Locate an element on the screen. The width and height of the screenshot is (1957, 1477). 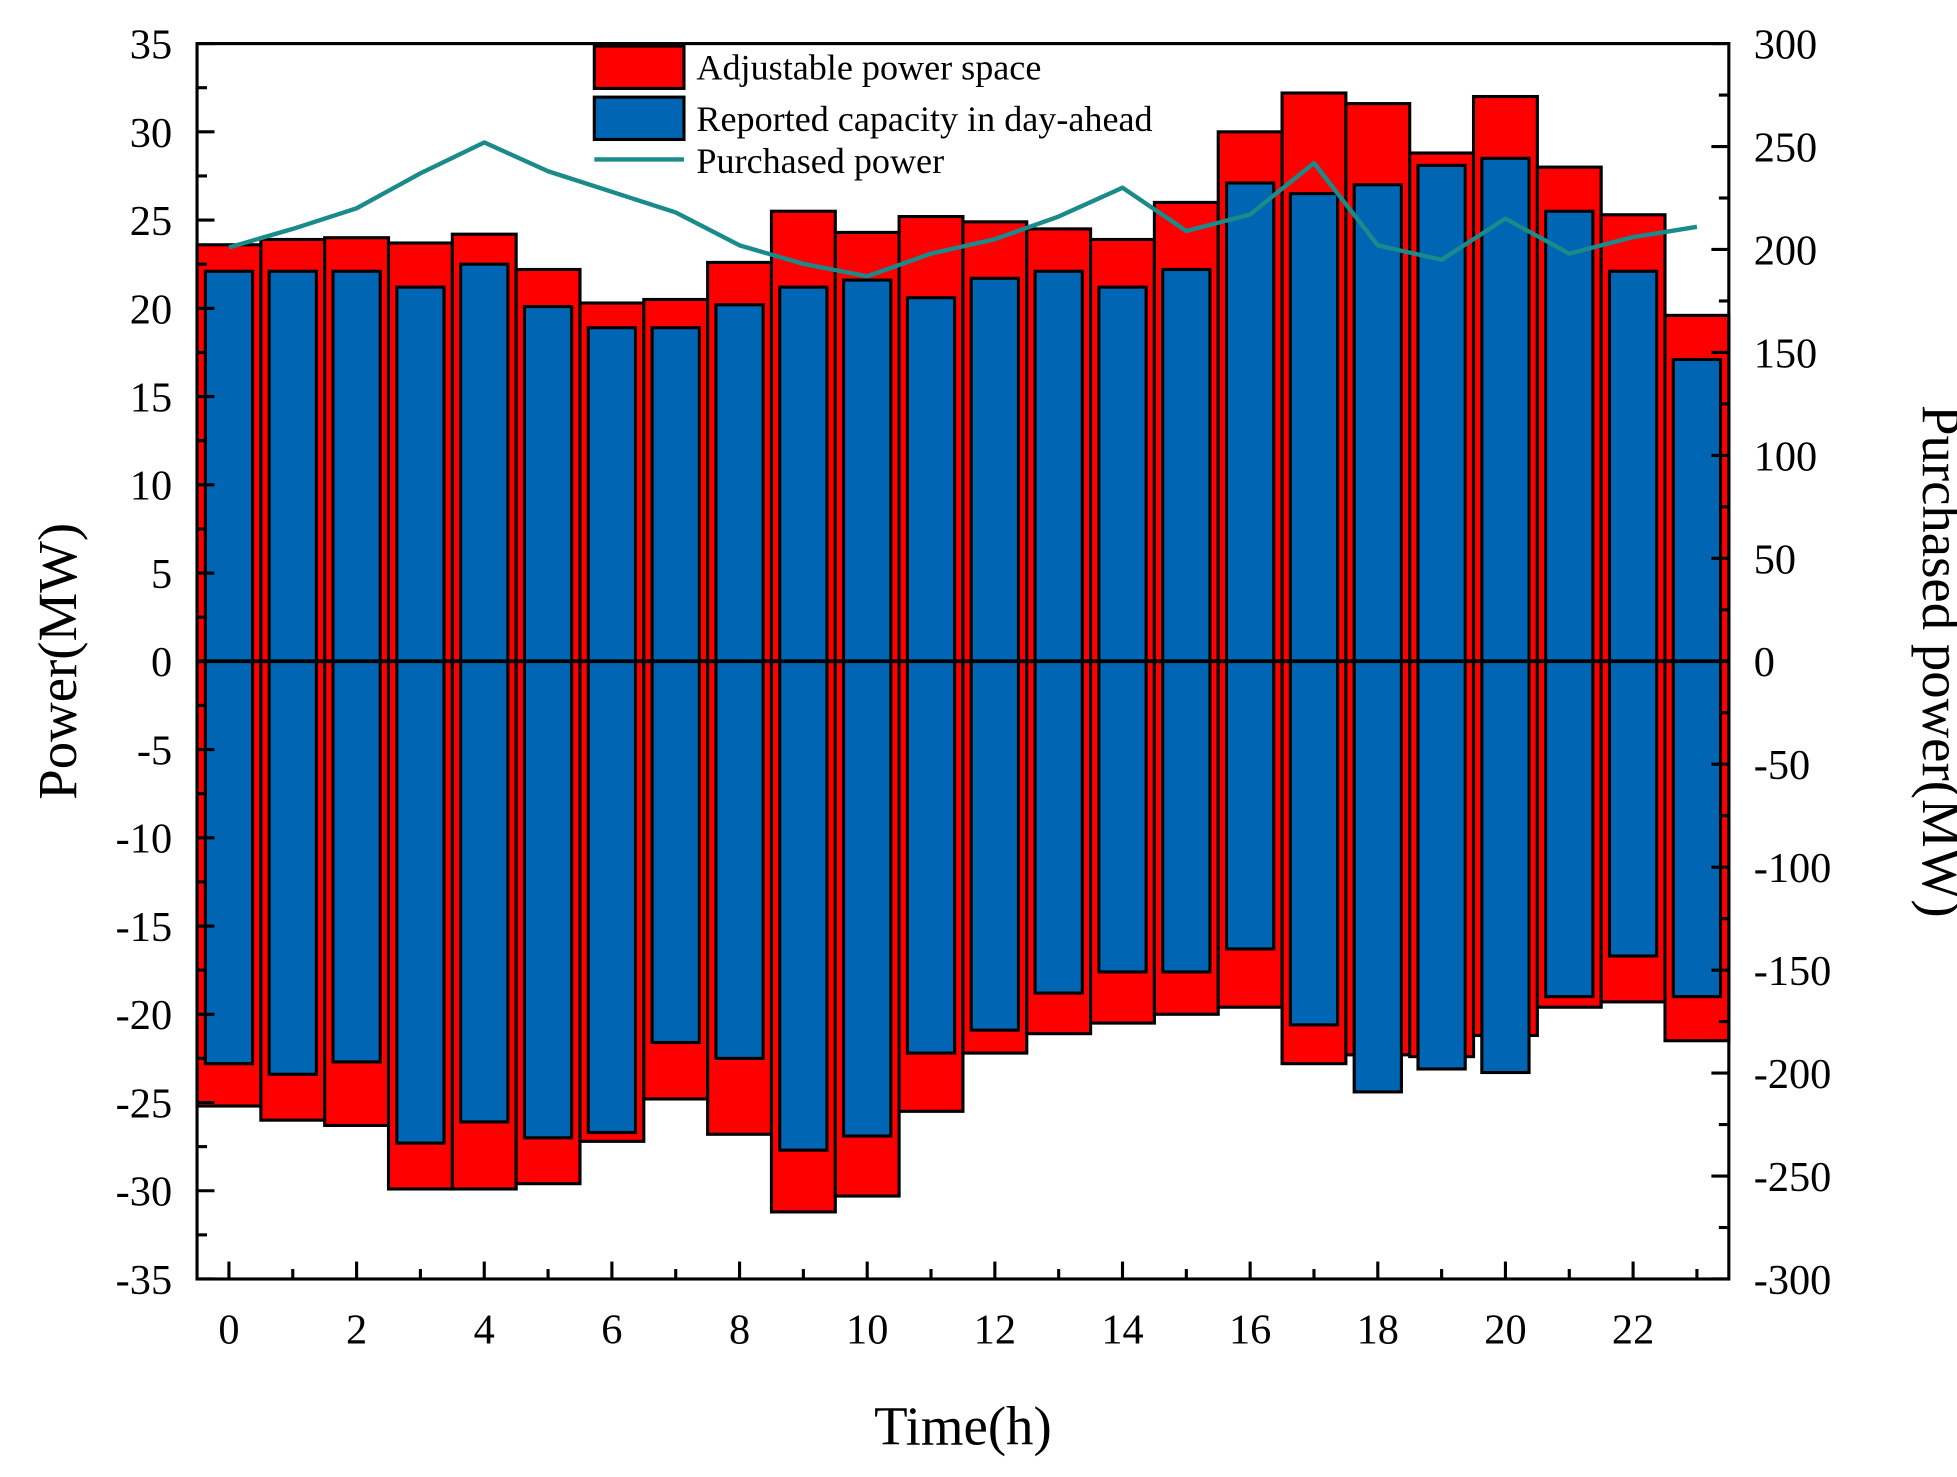
reported-bar-h16 is located at coordinates (1250, 566).